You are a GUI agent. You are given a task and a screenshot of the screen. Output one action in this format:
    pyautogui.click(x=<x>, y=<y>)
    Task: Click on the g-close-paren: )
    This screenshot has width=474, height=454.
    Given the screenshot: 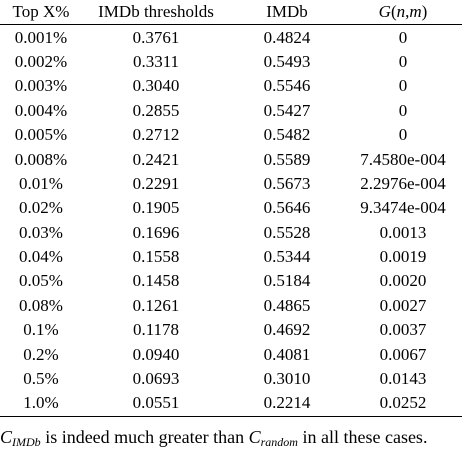 What is the action you would take?
    pyautogui.click(x=424, y=12)
    